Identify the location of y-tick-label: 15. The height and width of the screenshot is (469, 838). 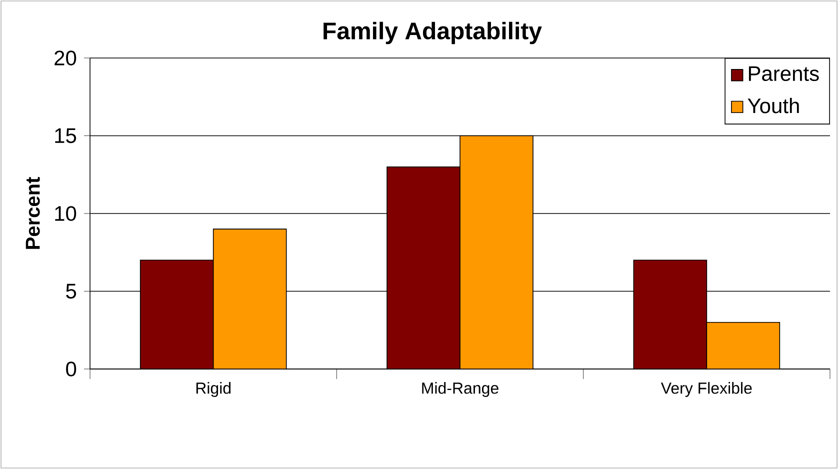
(65, 136).